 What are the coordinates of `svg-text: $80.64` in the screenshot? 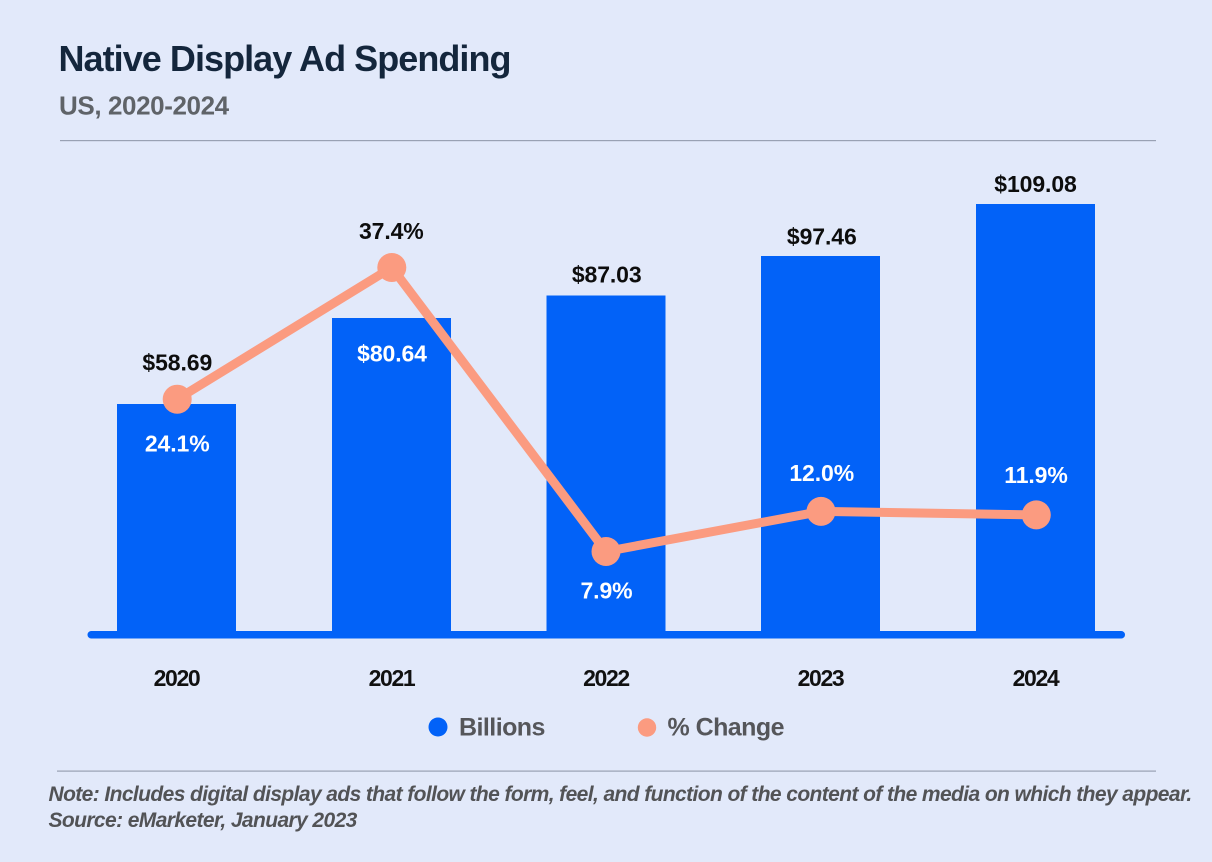 It's located at (392, 354).